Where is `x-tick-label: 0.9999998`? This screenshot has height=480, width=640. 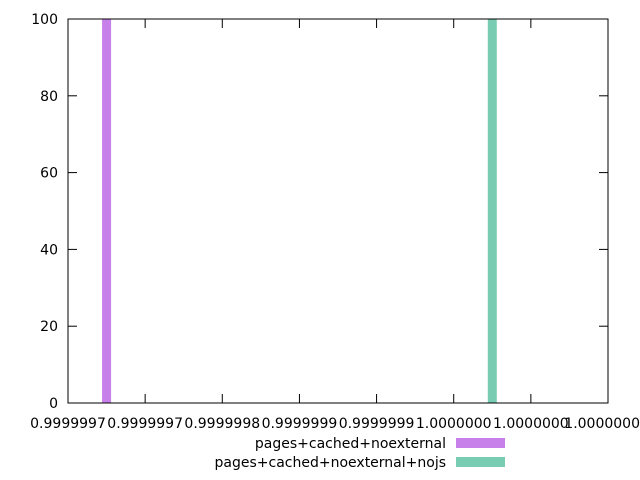 x-tick-label: 0.9999998 is located at coordinates (222, 424).